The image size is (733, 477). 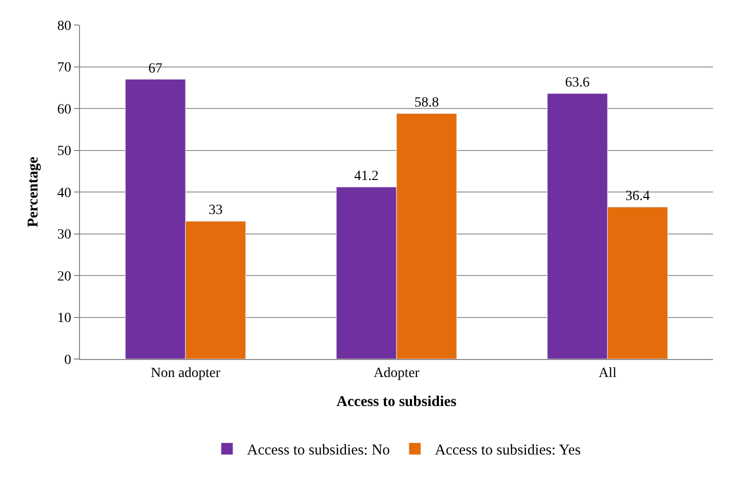 What do you see at coordinates (426, 103) in the screenshot?
I see `data-label: 58.8` at bounding box center [426, 103].